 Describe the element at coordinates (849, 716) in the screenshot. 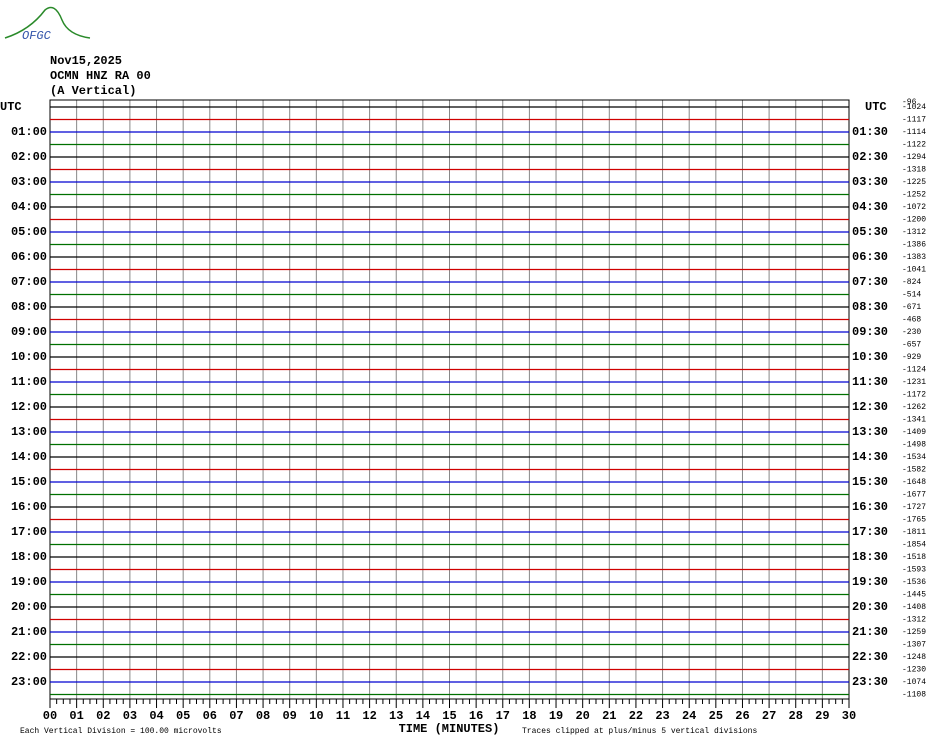

I see `x-tick-label: 30` at that location.